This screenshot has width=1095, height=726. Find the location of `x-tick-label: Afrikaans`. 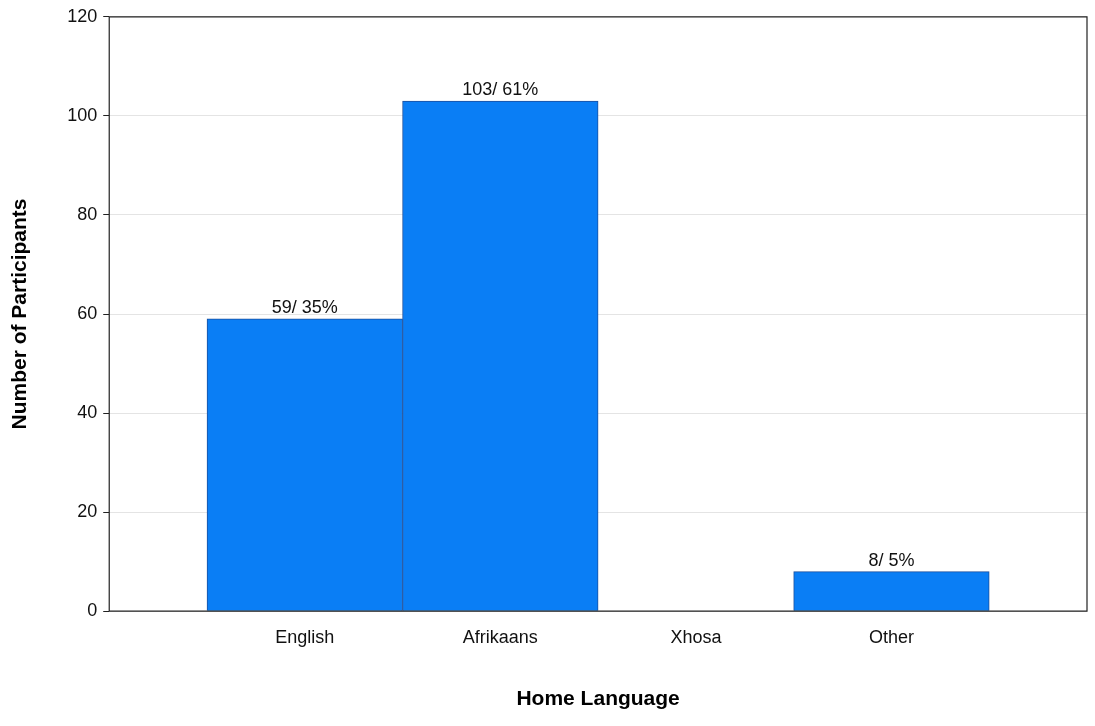

x-tick-label: Afrikaans is located at coordinates (500, 636).